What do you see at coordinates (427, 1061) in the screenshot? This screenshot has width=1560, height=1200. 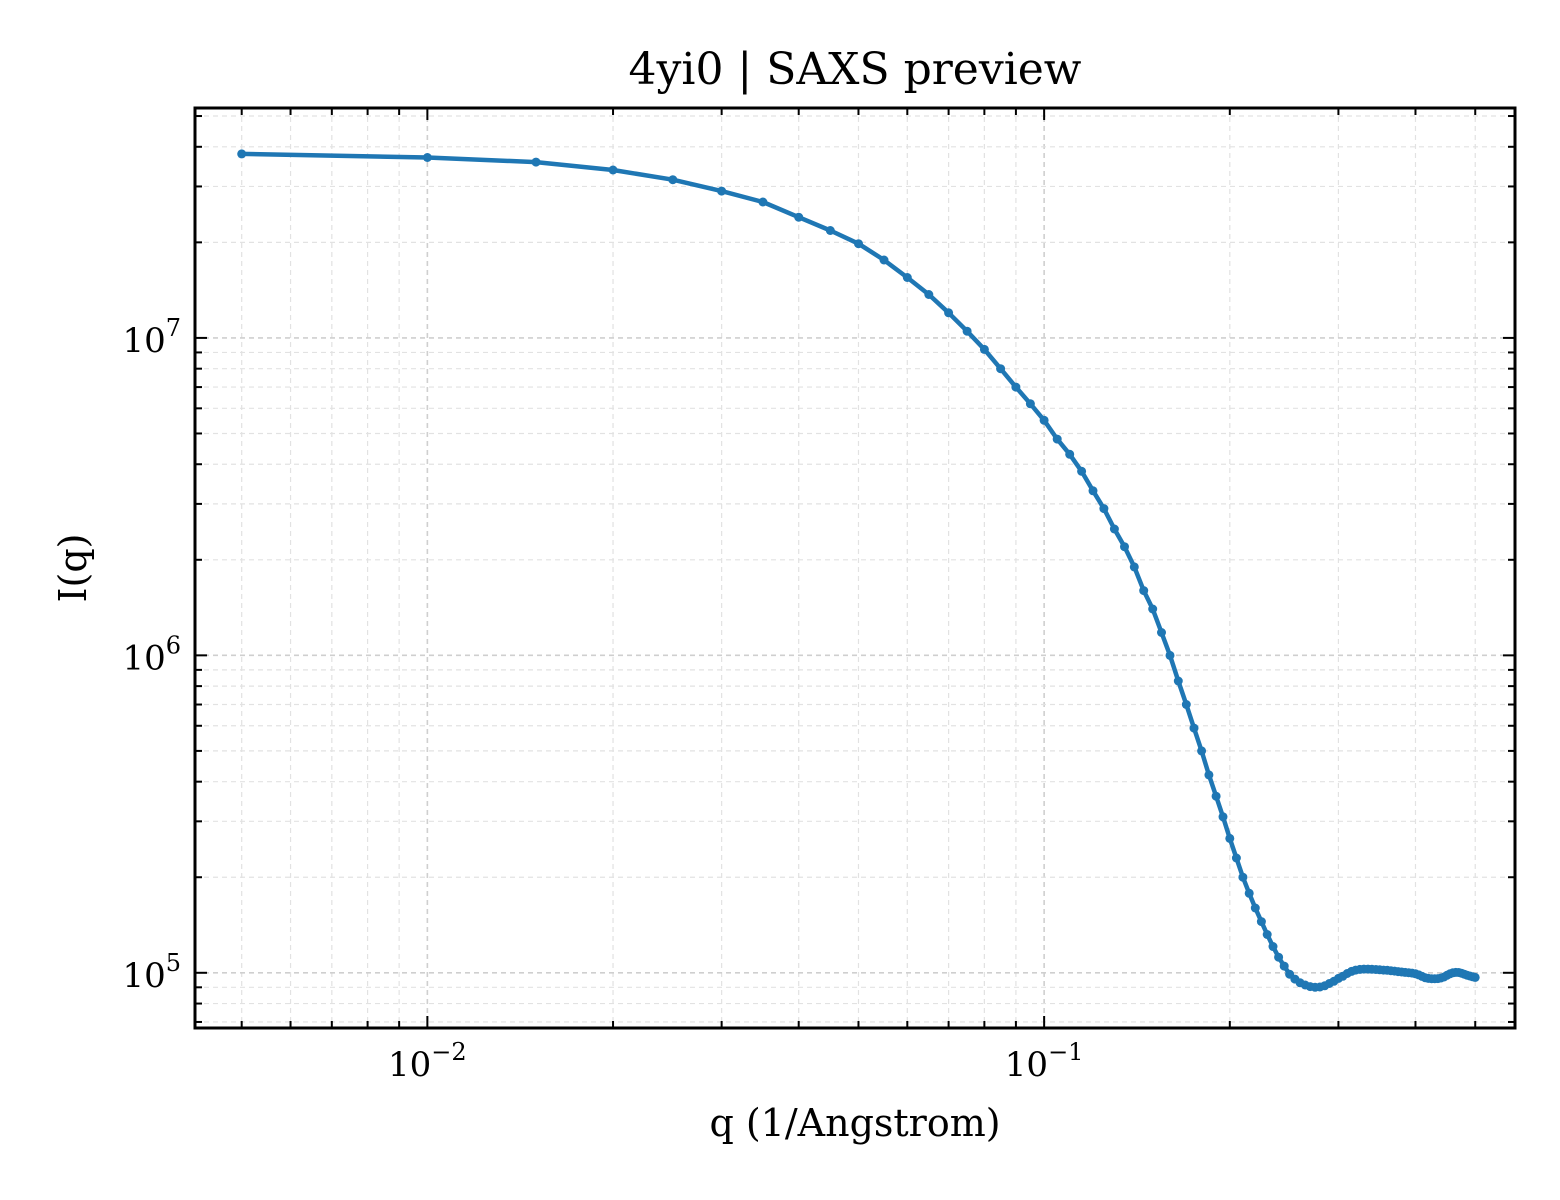 I see `x-tick-label: 10⁻²` at bounding box center [427, 1061].